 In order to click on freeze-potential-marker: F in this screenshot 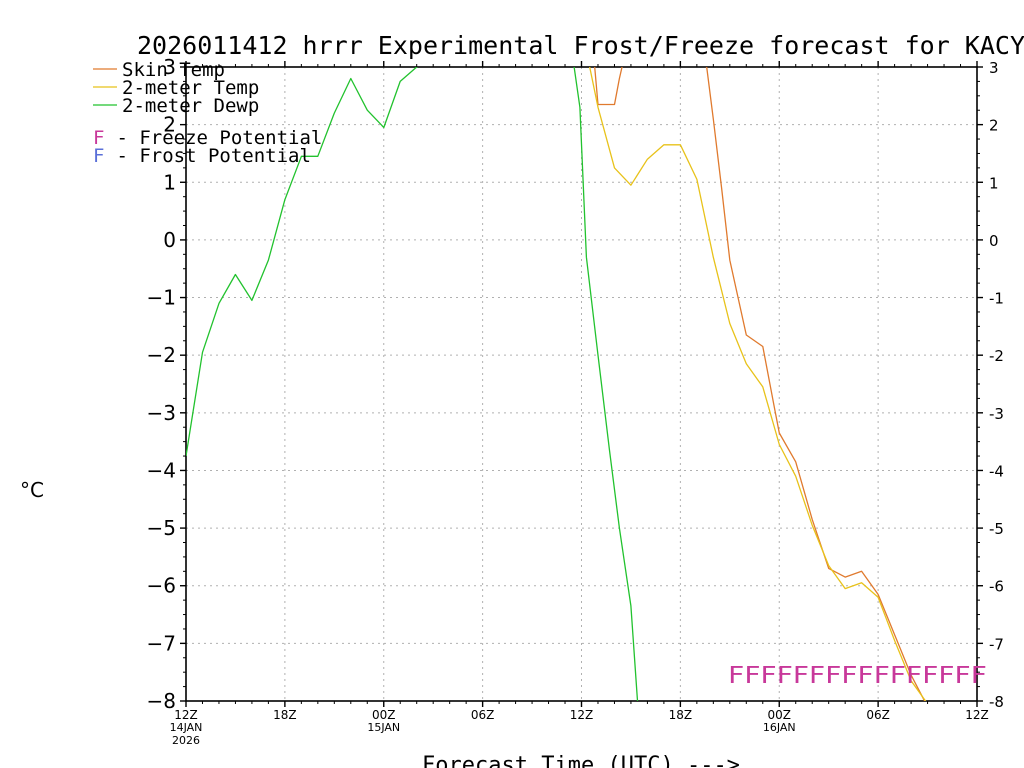, I will do `click(98, 138)`.